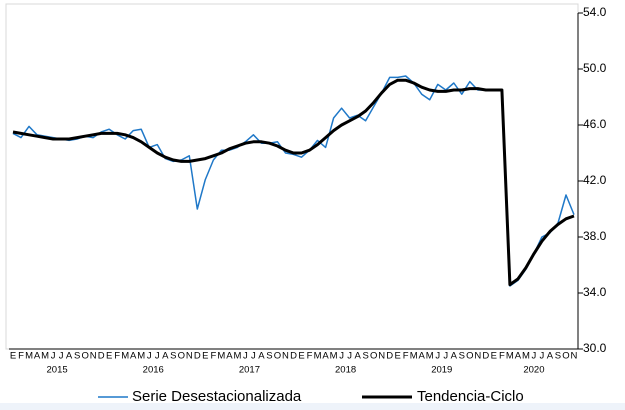 This screenshot has height=410, width=625. Describe the element at coordinates (312, 406) in the screenshot. I see `bottom-strip` at that location.